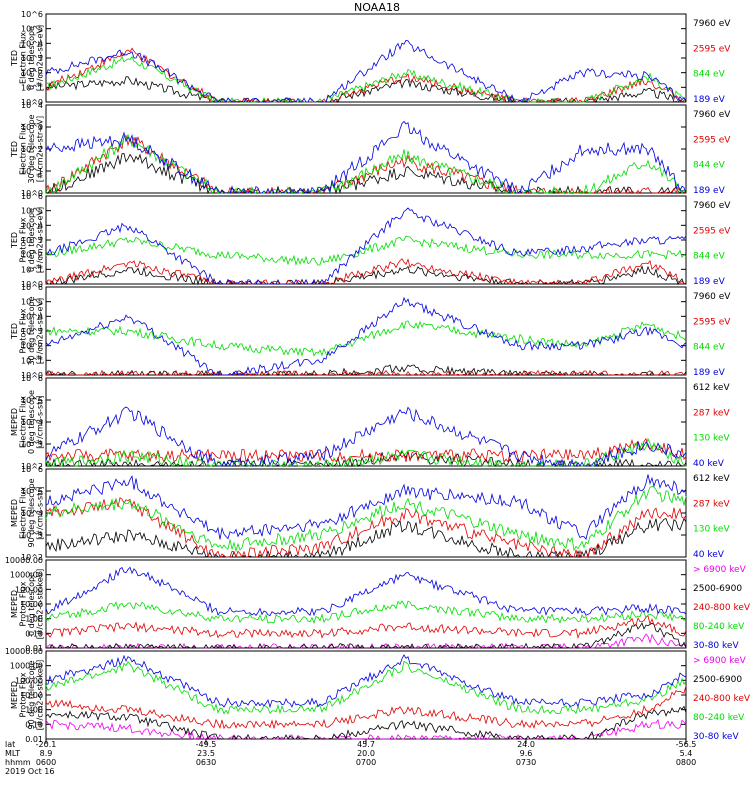 This screenshot has height=800, width=750. I want to click on x-tick-label: 9.6, so click(526, 753).